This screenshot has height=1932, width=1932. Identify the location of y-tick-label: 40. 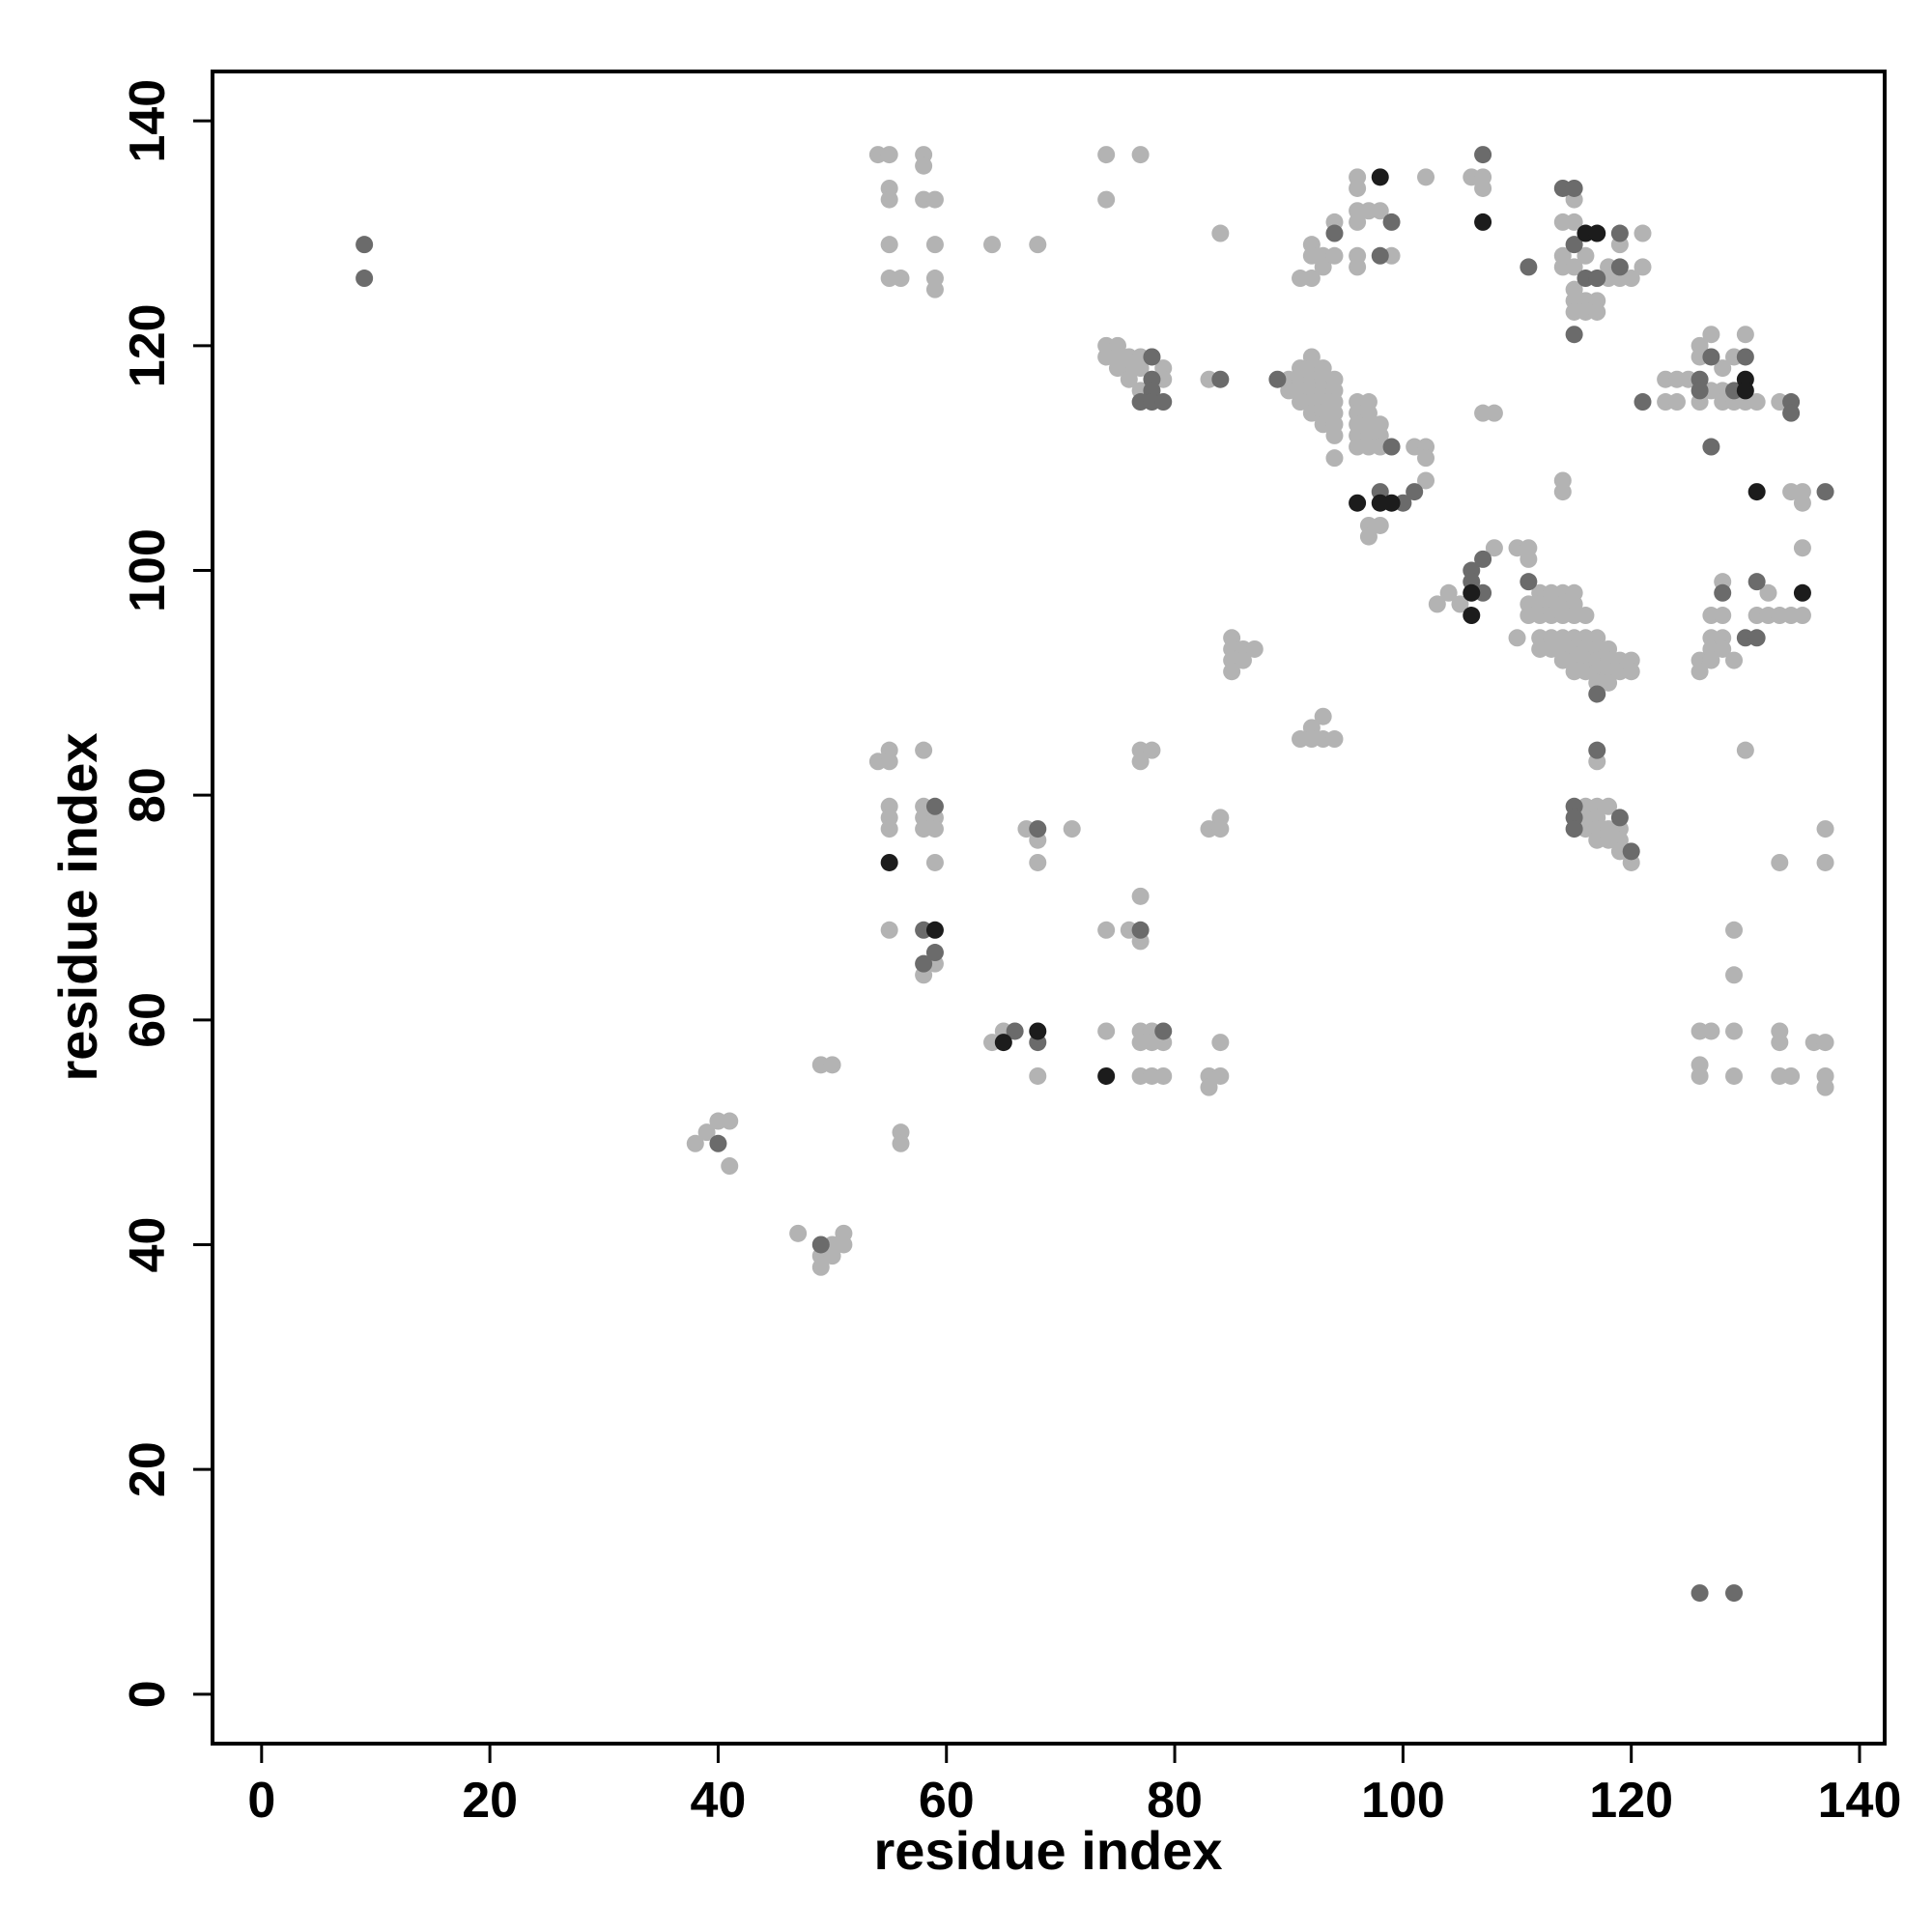
(148, 1245).